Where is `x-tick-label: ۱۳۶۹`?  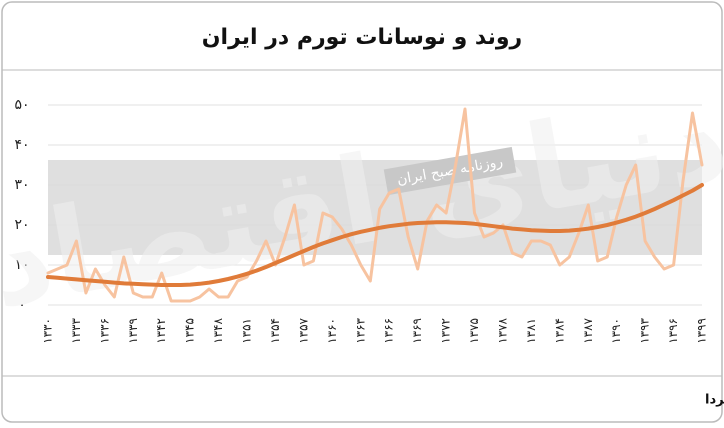
x-tick-label: ۱۳۶۹ is located at coordinates (417, 331).